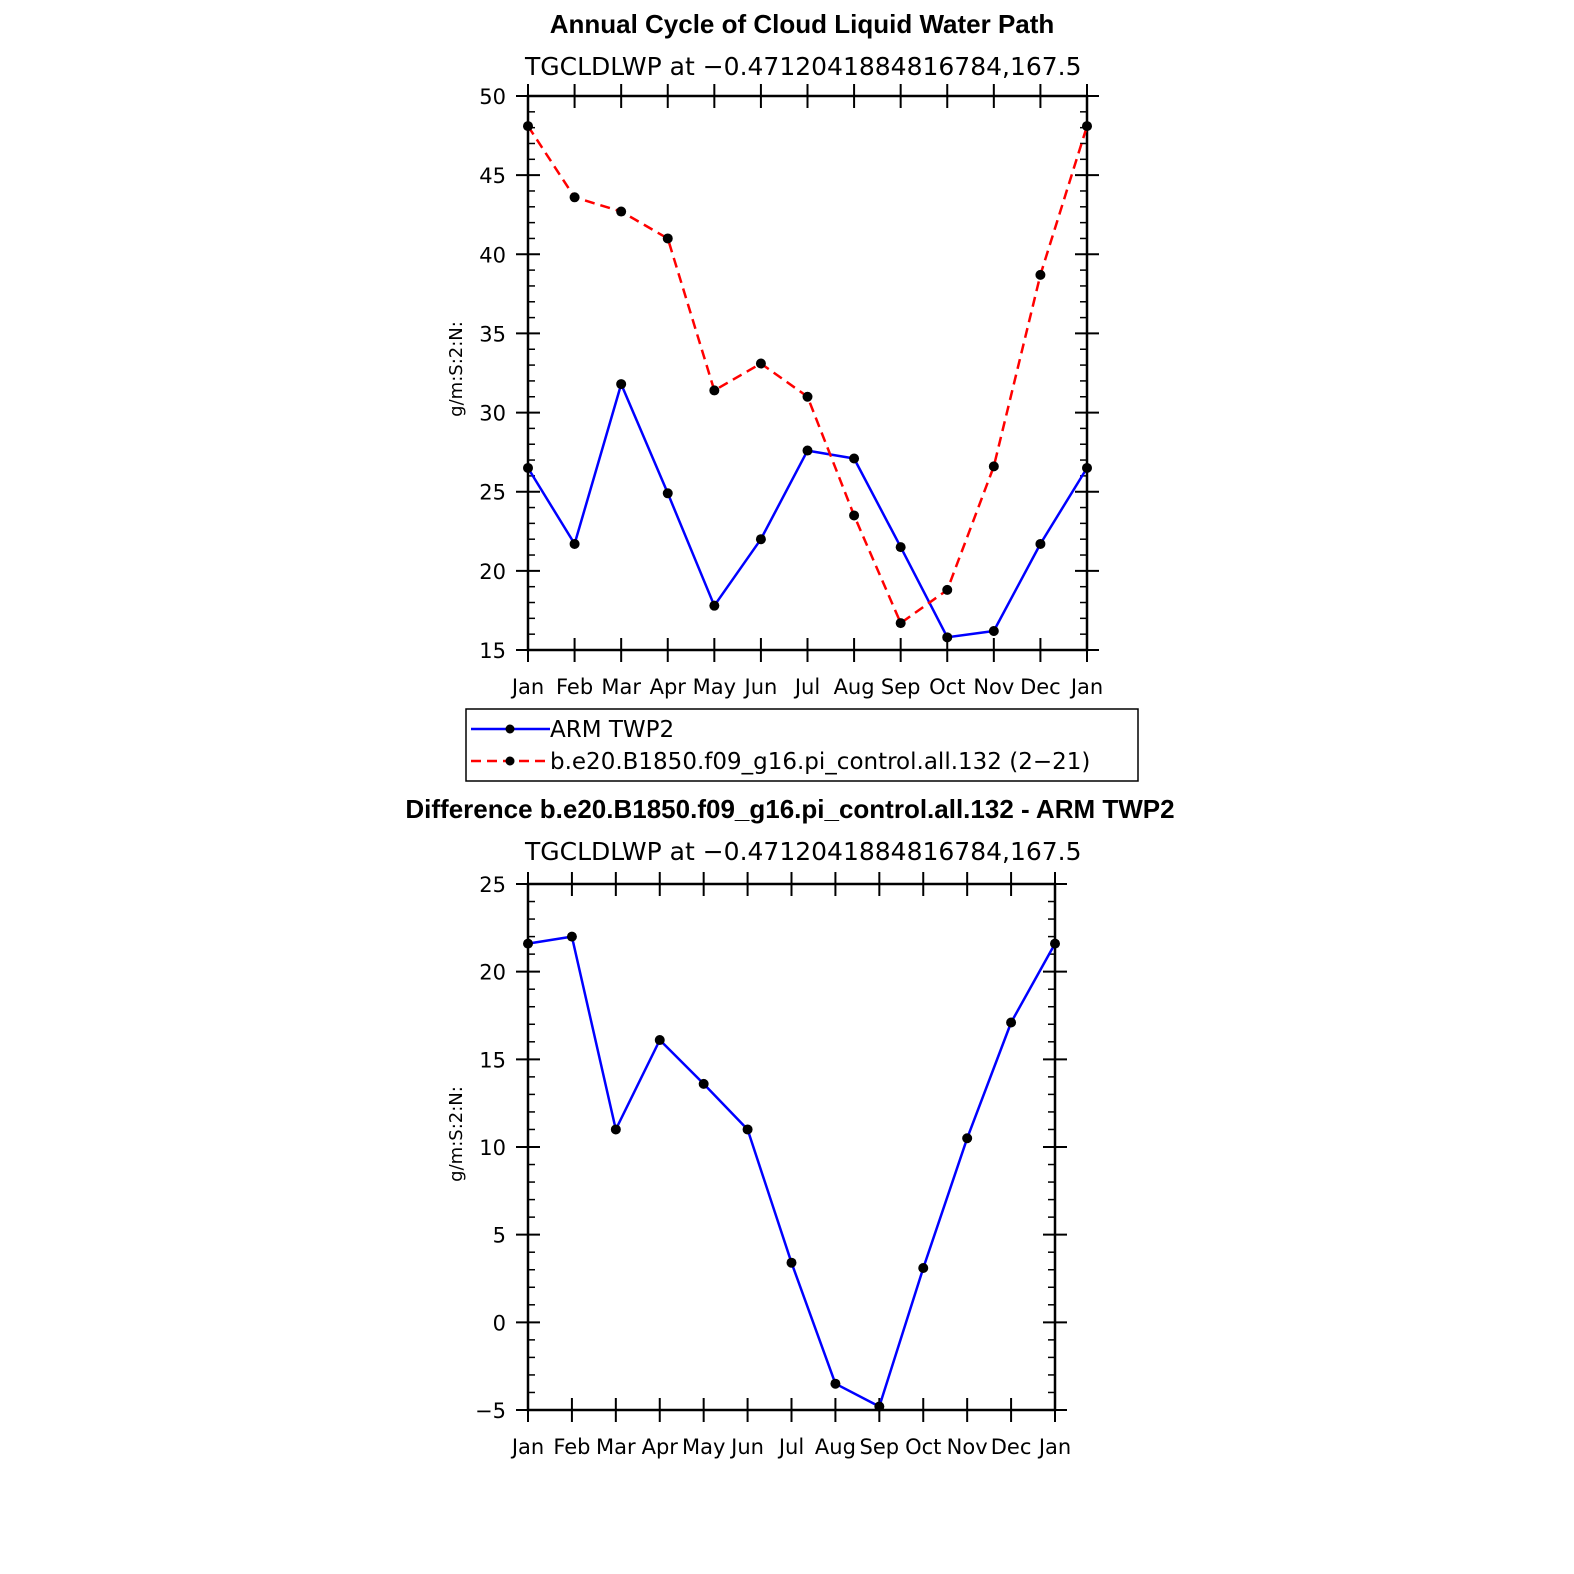 The width and height of the screenshot is (1574, 1574). What do you see at coordinates (510, 729) in the screenshot?
I see `legend-marker-arm` at bounding box center [510, 729].